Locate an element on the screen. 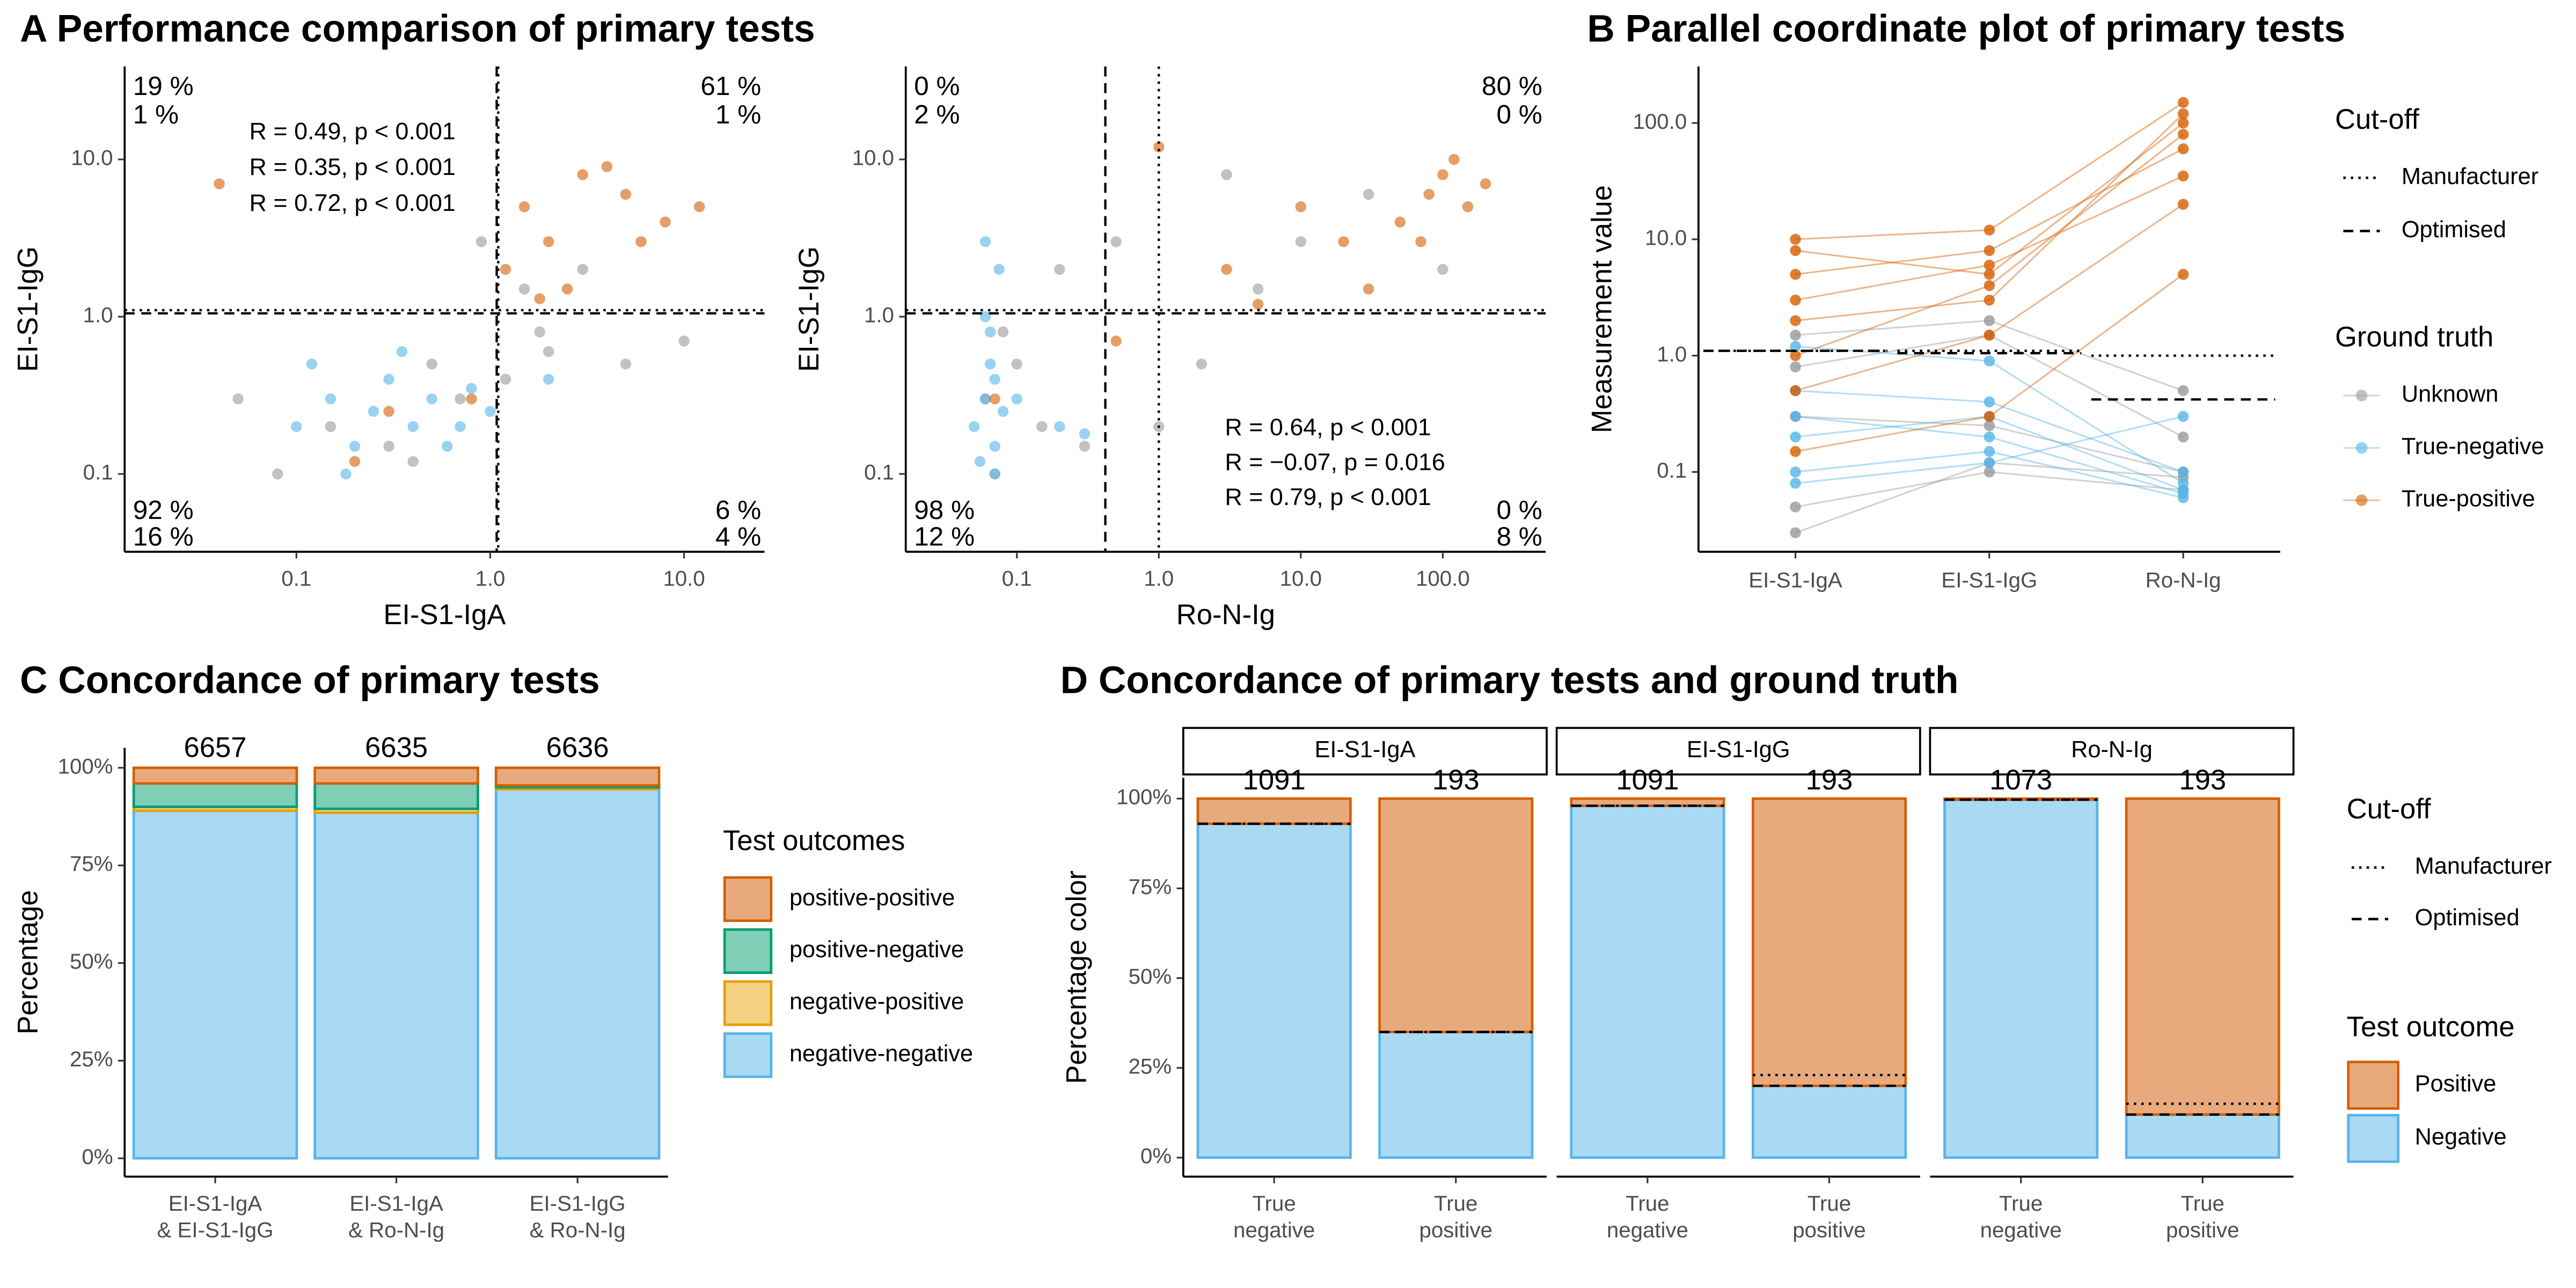 The width and height of the screenshot is (2576, 1288). legend-label: Positive is located at coordinates (2456, 1084).